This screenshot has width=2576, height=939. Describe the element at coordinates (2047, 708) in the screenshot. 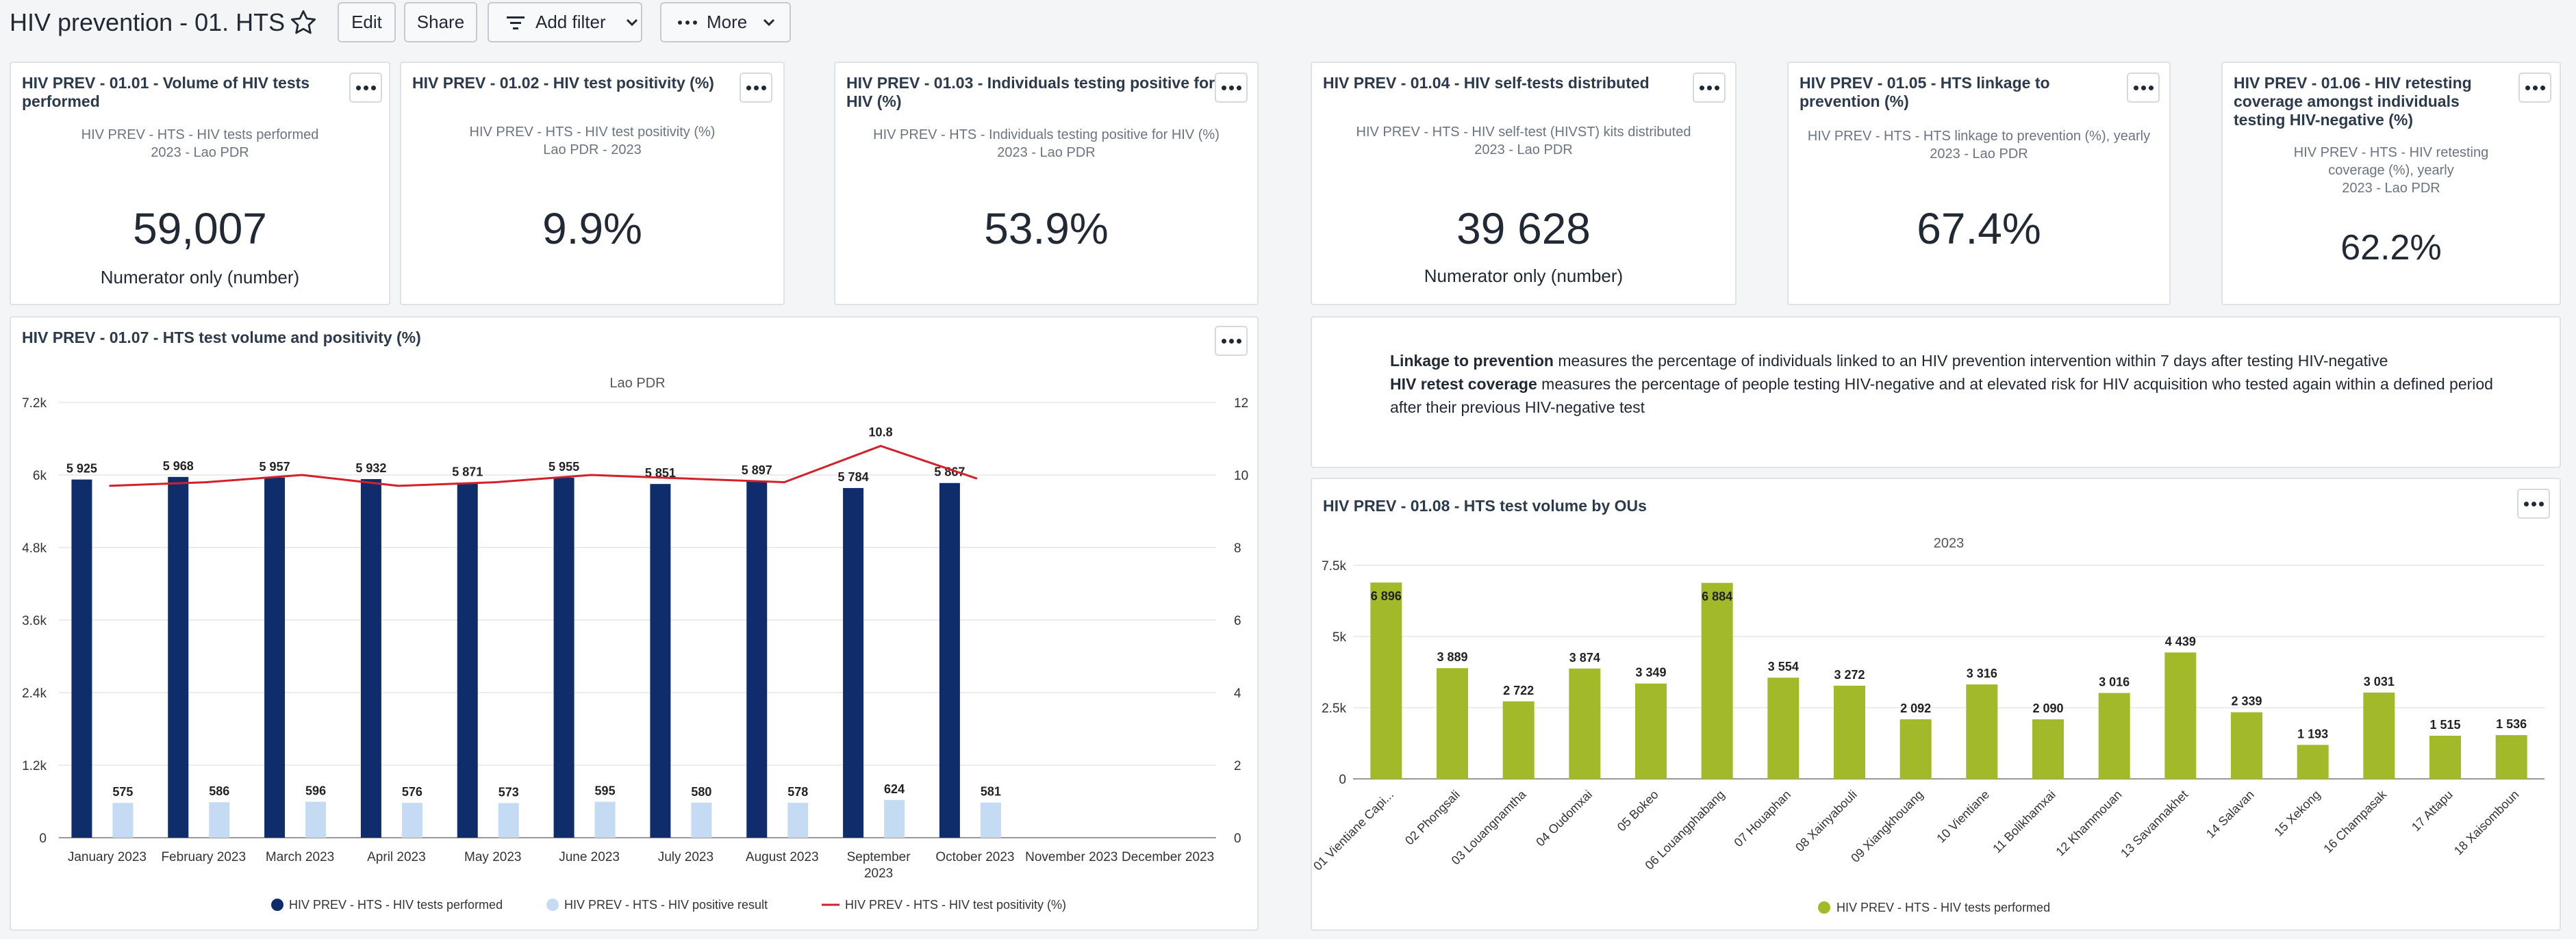

I see `data-label: 2 090` at that location.